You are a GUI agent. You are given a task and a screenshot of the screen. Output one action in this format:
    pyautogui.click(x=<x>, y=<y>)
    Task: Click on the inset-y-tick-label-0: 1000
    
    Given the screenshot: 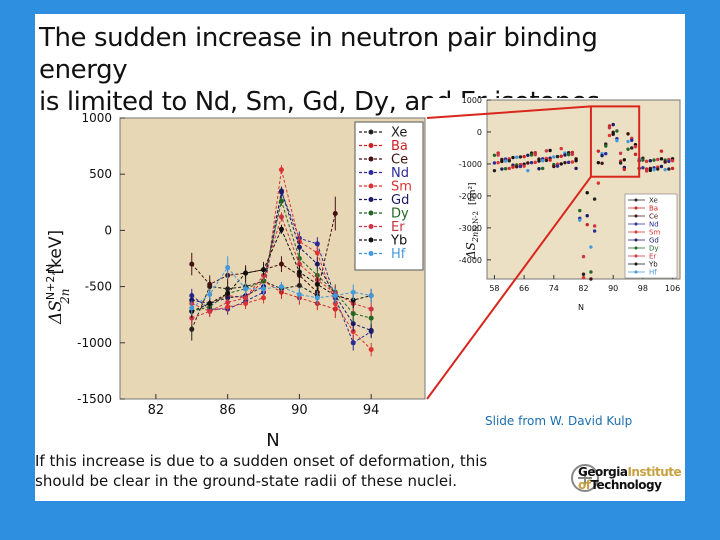 What is the action you would take?
    pyautogui.click(x=472, y=100)
    